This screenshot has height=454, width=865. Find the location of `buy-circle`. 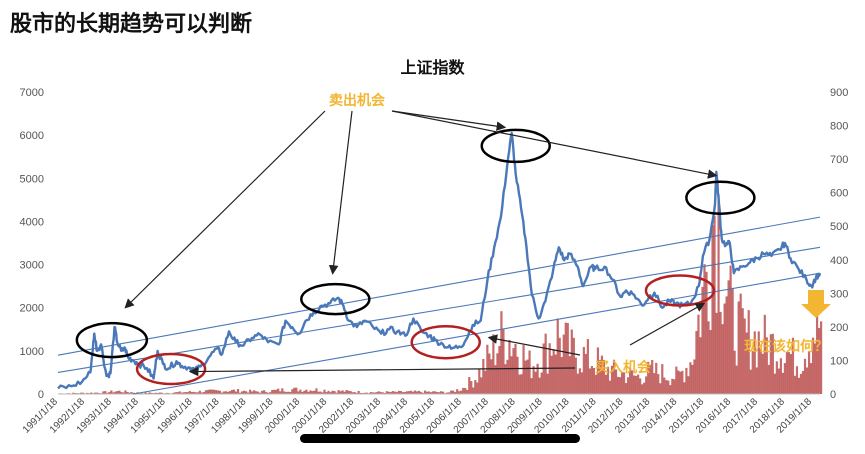

buy-circle is located at coordinates (445, 342).